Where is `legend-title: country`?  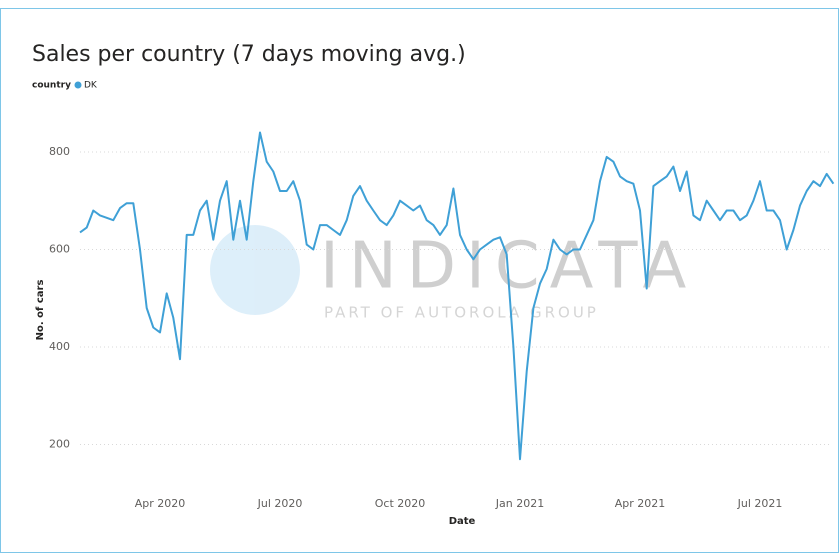
legend-title: country is located at coordinates (51, 86).